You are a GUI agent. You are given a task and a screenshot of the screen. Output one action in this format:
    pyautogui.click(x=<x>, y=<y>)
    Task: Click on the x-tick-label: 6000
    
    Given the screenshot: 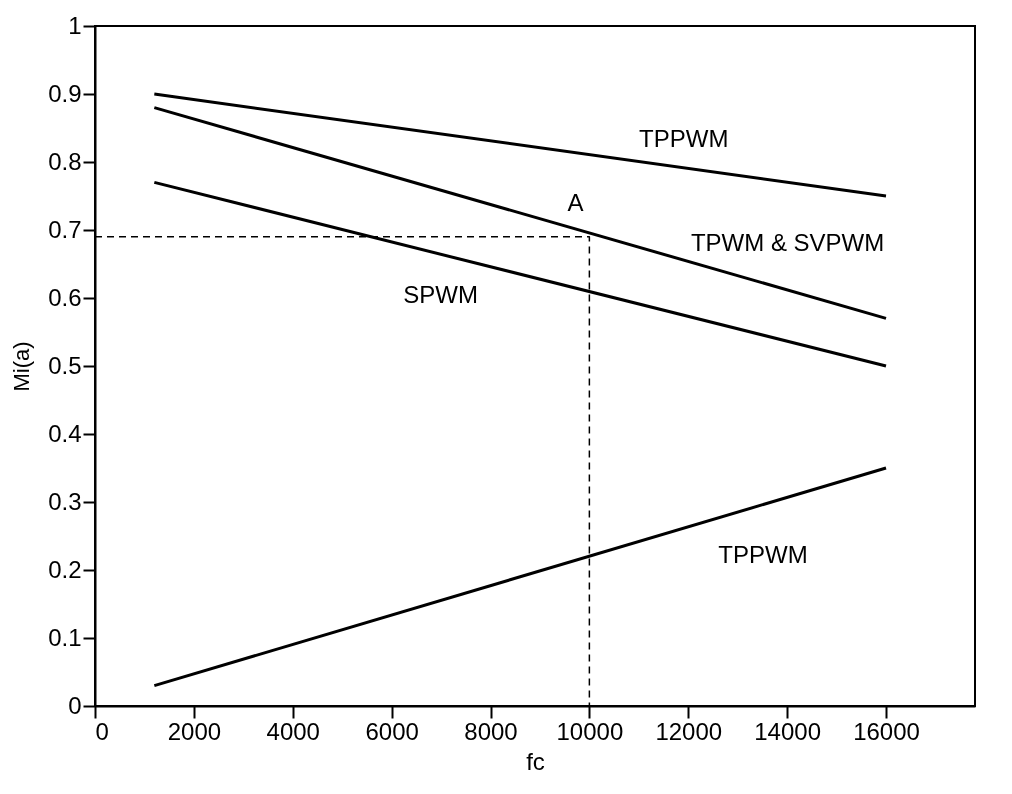 What is the action you would take?
    pyautogui.click(x=392, y=731)
    